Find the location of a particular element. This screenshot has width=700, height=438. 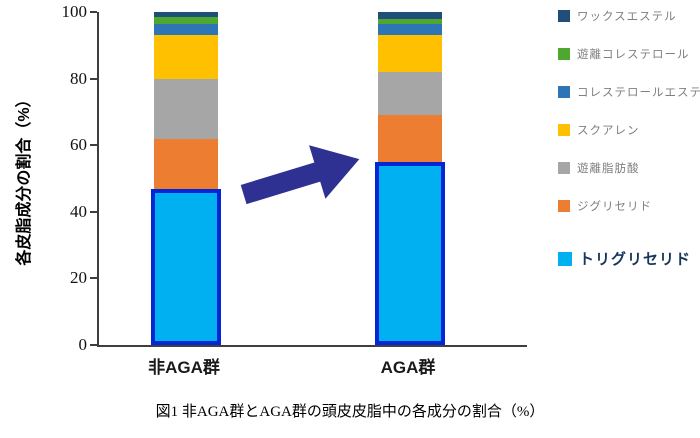

legend-item: ワックスエステル is located at coordinates (629, 16).